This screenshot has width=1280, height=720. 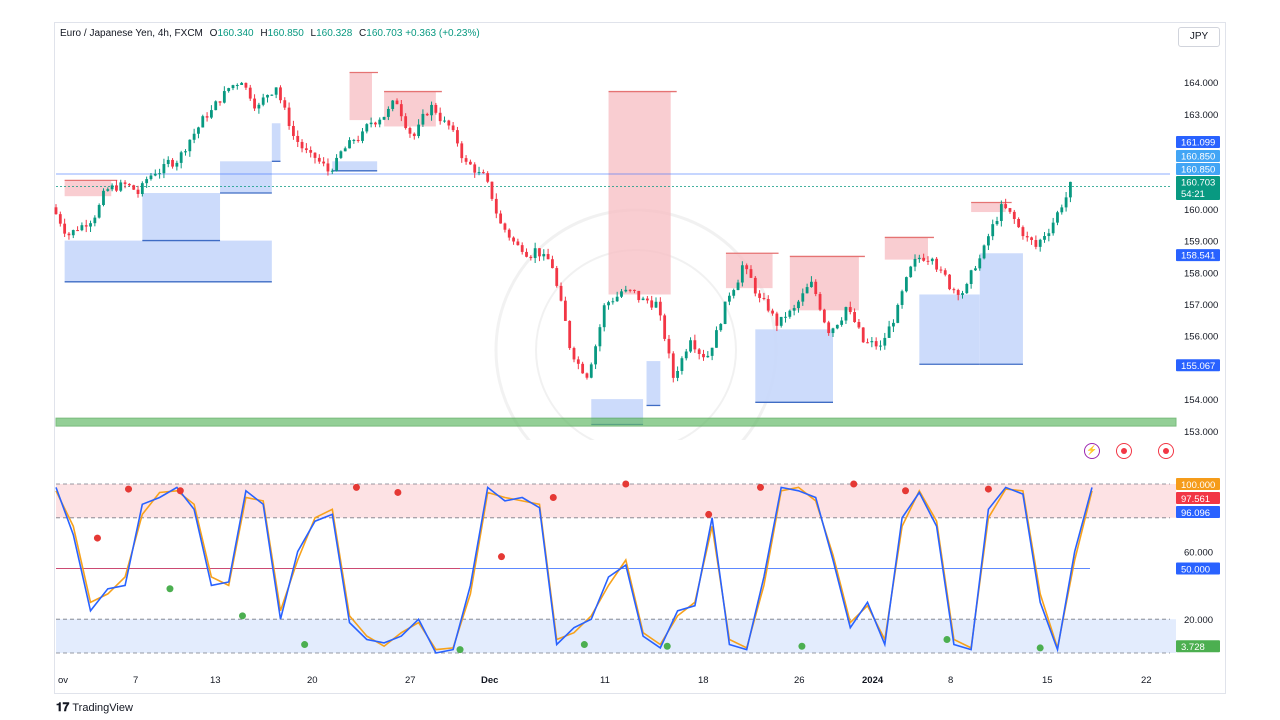 I want to click on high-value: 160.850, so click(x=285, y=33).